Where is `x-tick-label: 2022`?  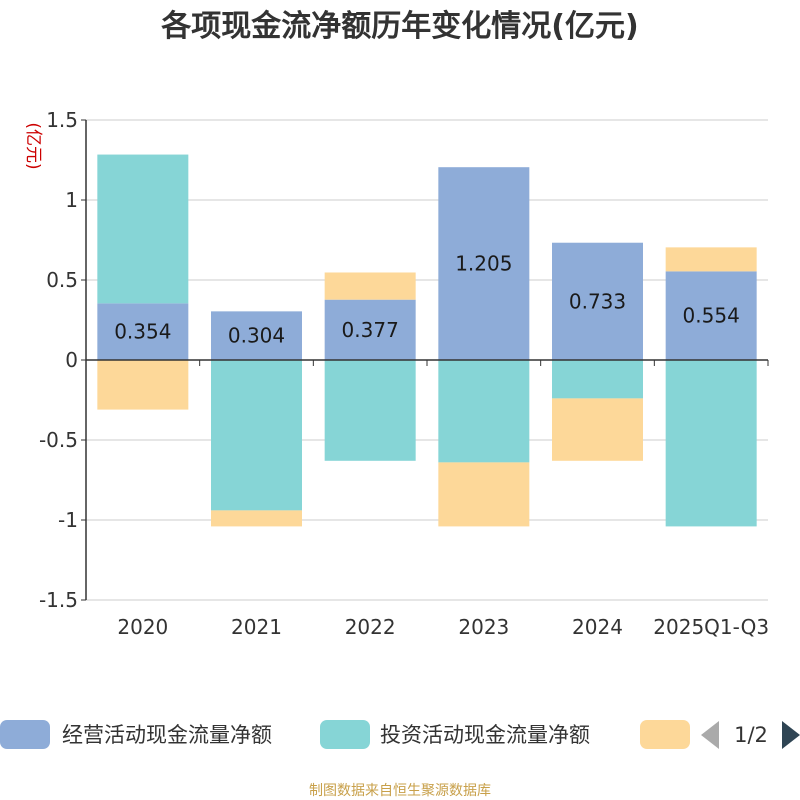 x-tick-label: 2022 is located at coordinates (370, 627).